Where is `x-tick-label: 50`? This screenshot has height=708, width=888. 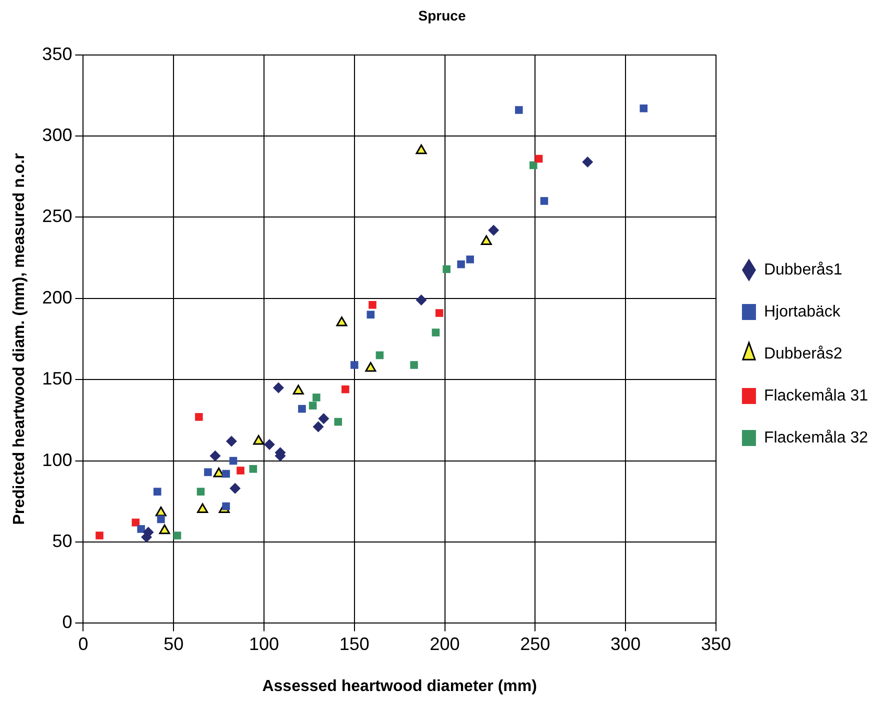 x-tick-label: 50 is located at coordinates (174, 644).